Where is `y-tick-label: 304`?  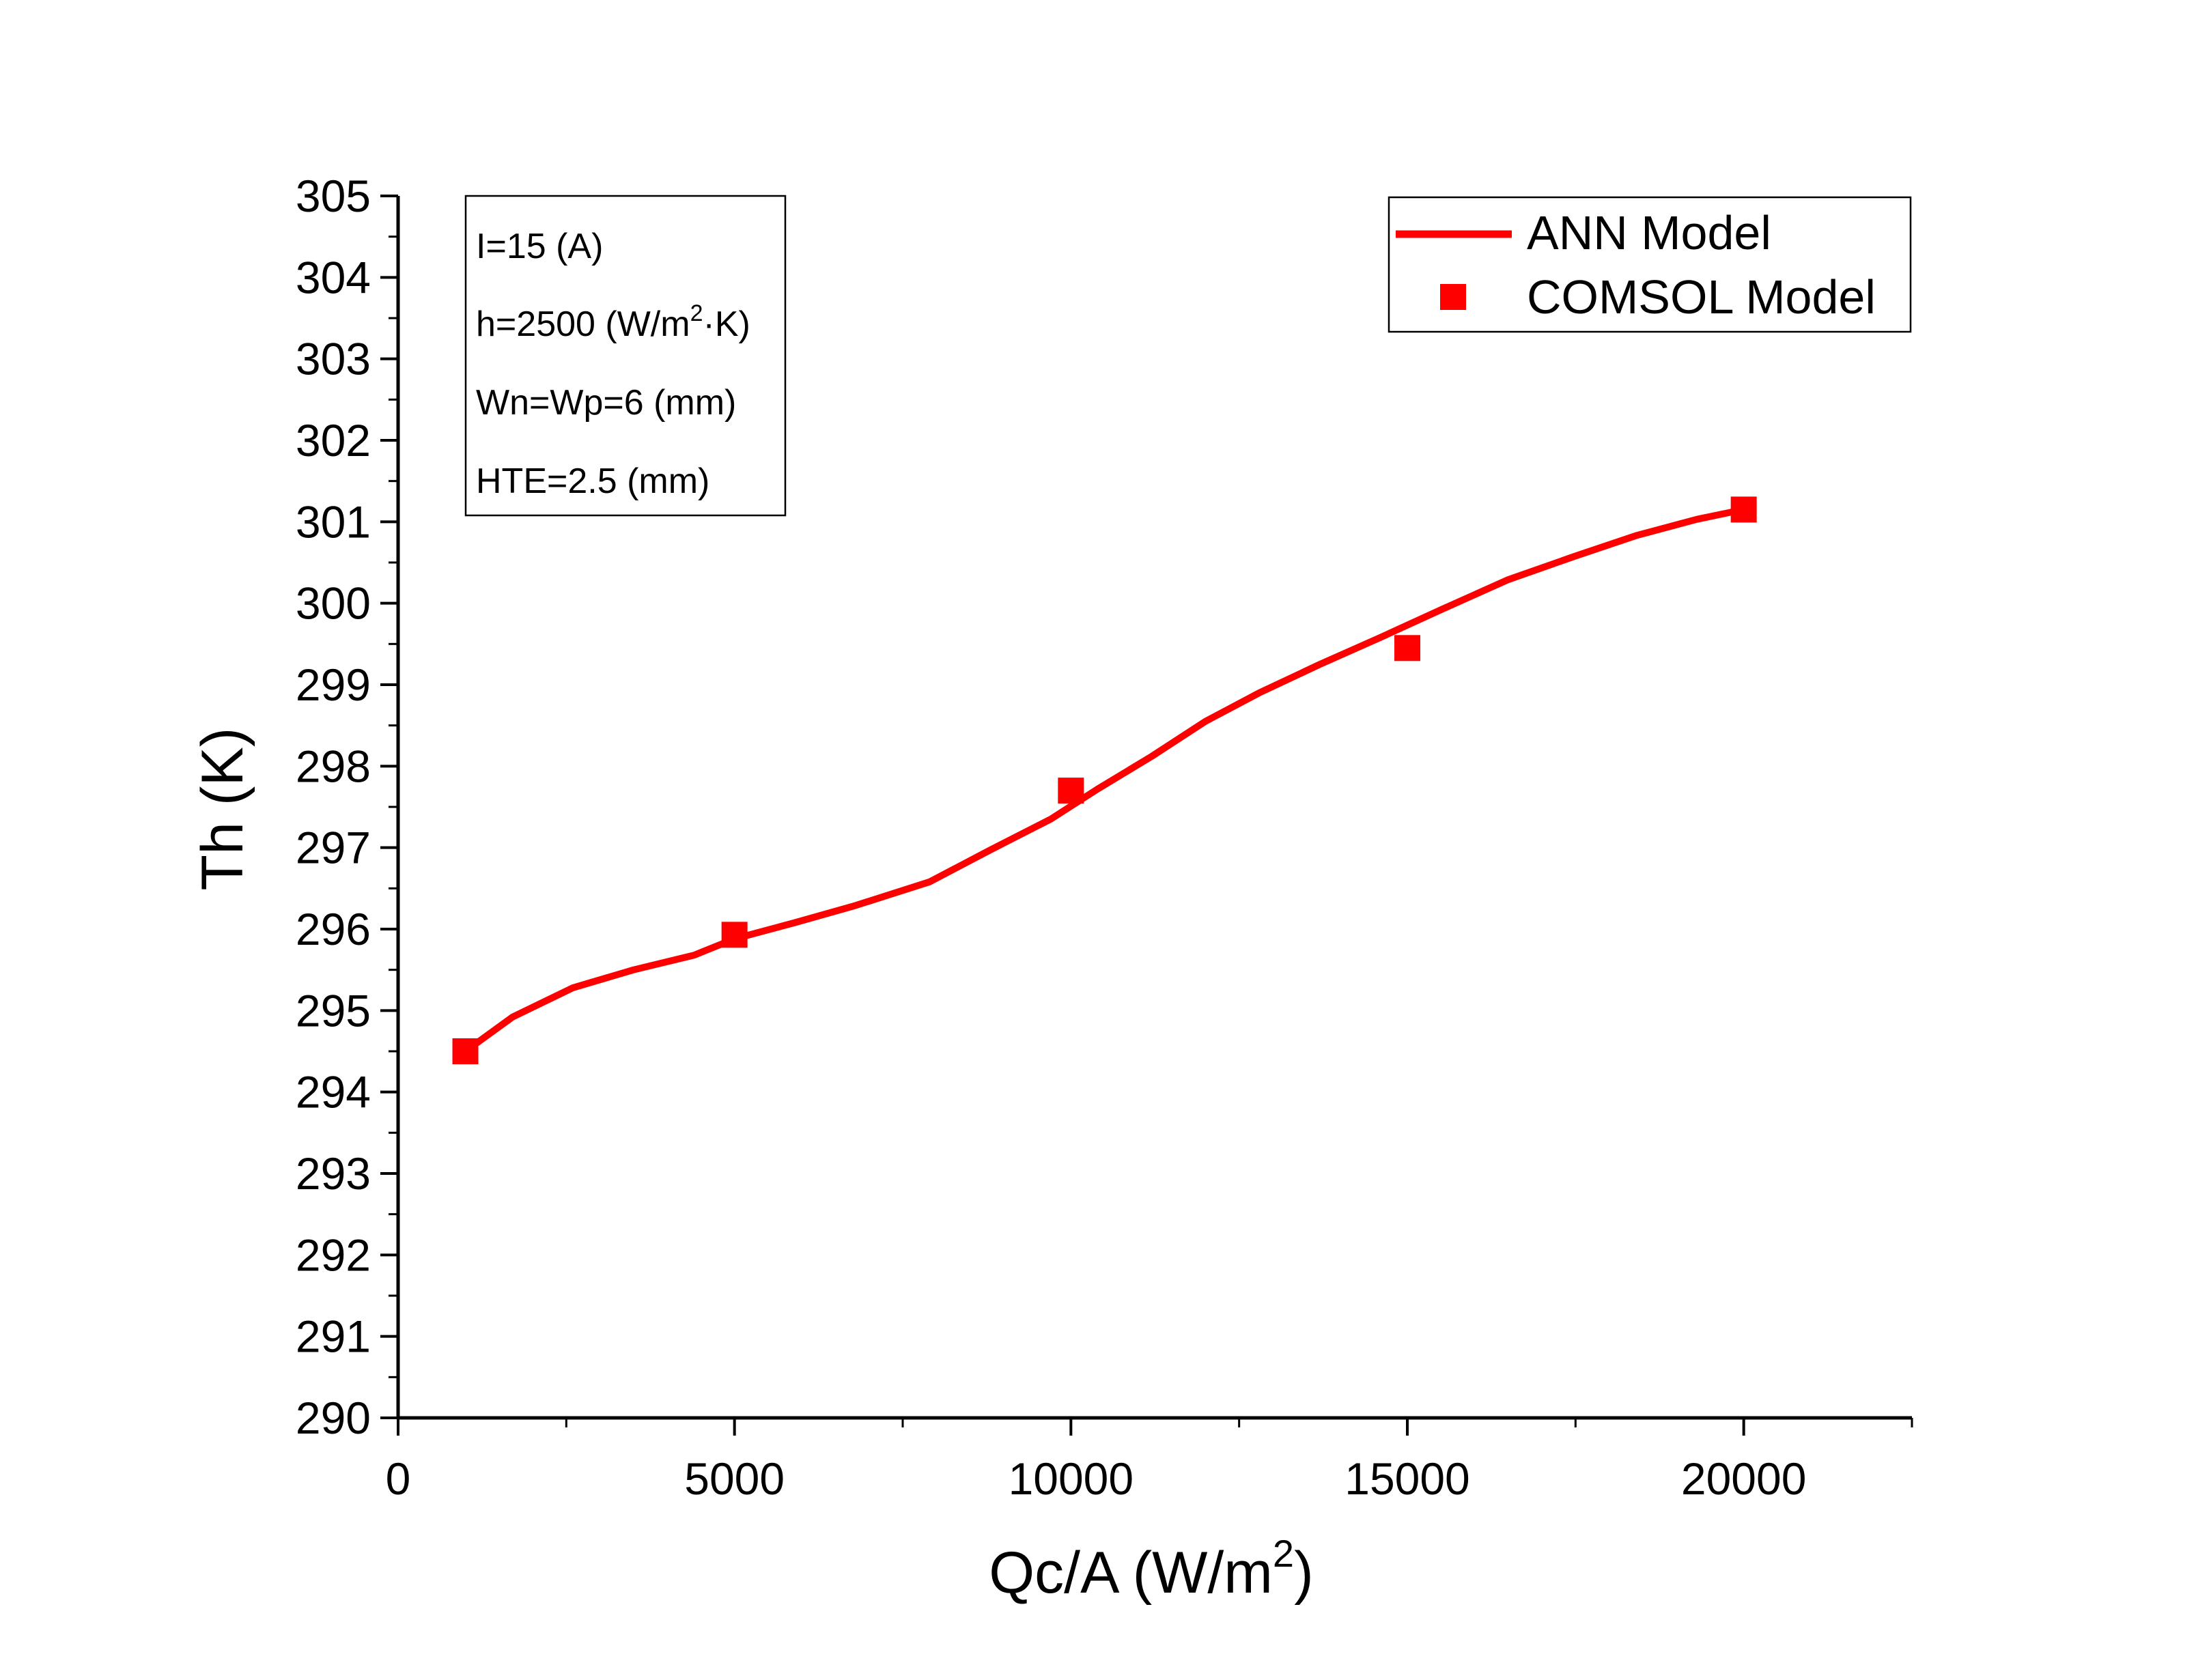
y-tick-label: 304 is located at coordinates (334, 277).